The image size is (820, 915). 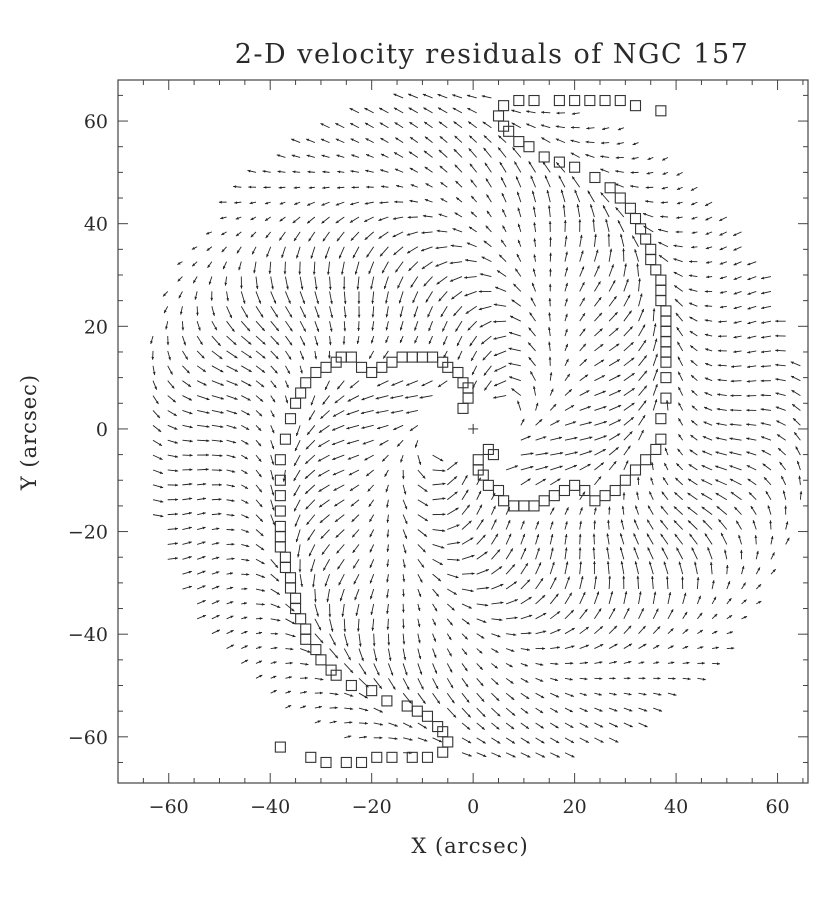 What do you see at coordinates (29, 432) in the screenshot?
I see `y-axis-label: Y (arcsec)` at bounding box center [29, 432].